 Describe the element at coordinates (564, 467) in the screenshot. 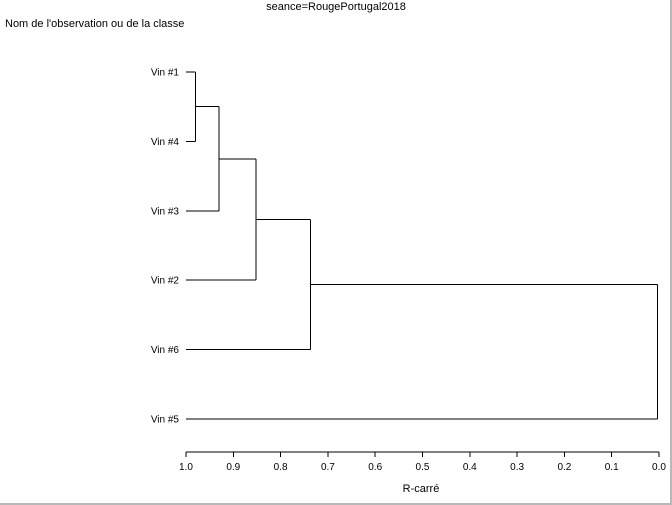

I see `x-tick-label: 0.2` at that location.